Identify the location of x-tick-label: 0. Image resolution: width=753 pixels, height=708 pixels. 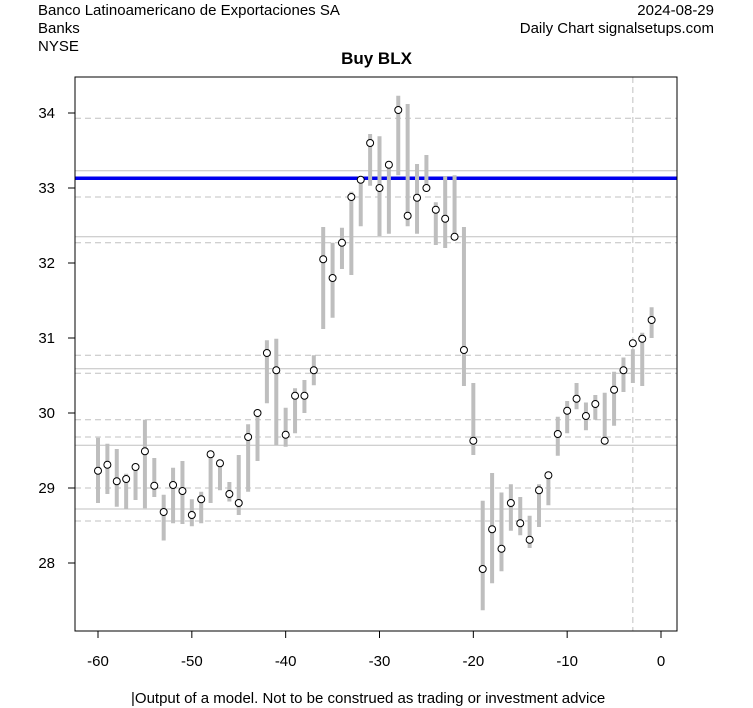
(661, 661).